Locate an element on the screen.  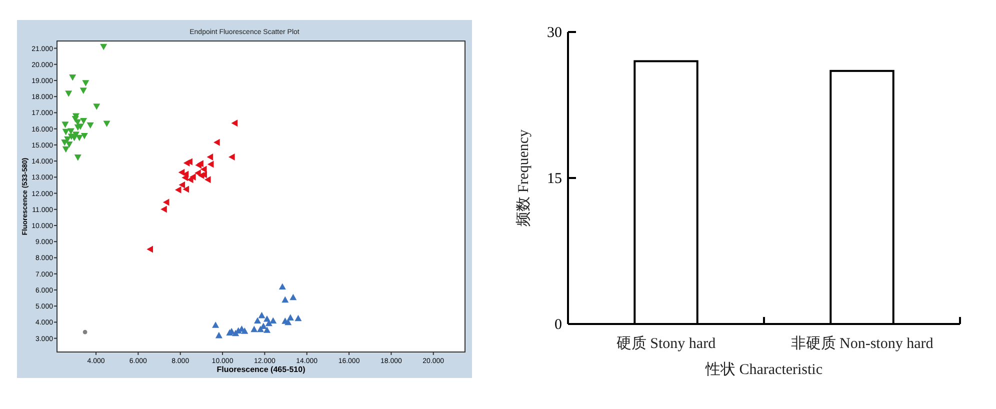
x-tick-label: 硬质 Stony hard is located at coordinates (666, 343).